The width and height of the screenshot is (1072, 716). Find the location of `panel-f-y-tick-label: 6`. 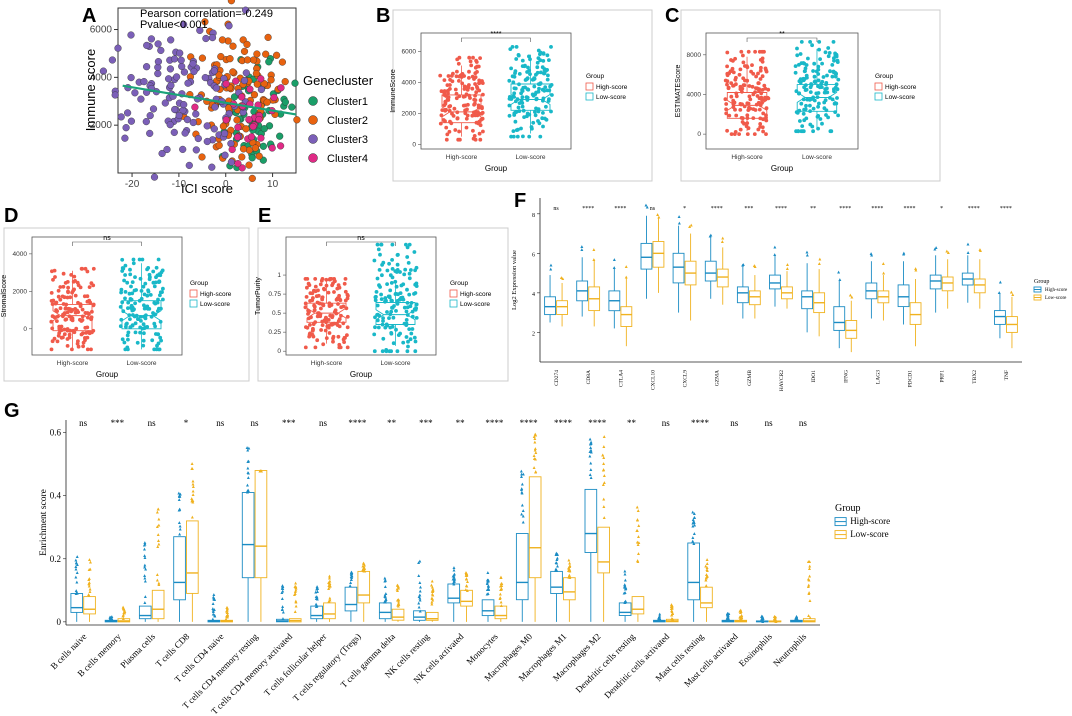

panel-f-y-tick-label: 6 is located at coordinates (533, 255).